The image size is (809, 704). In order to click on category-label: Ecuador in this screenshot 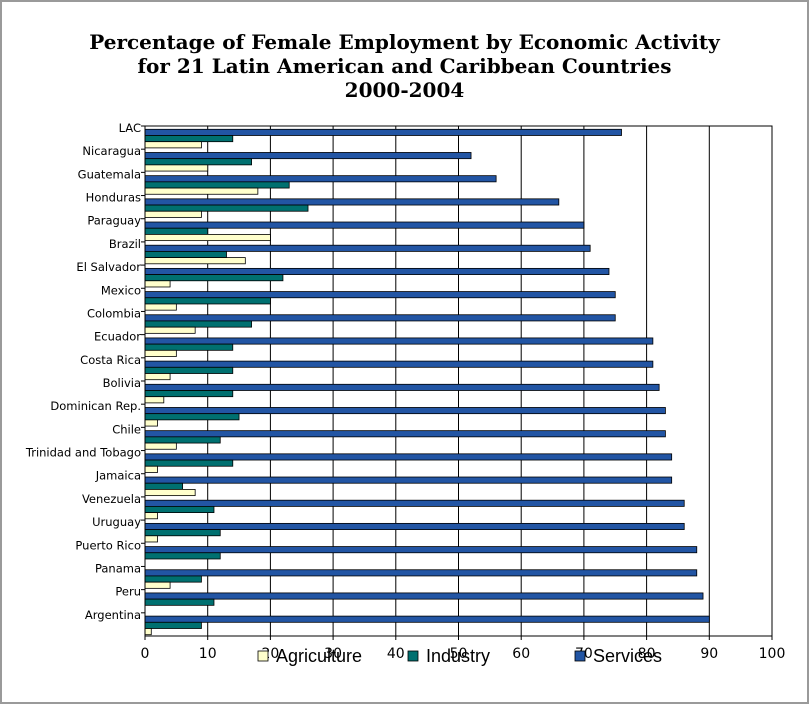, I will do `click(117, 337)`.